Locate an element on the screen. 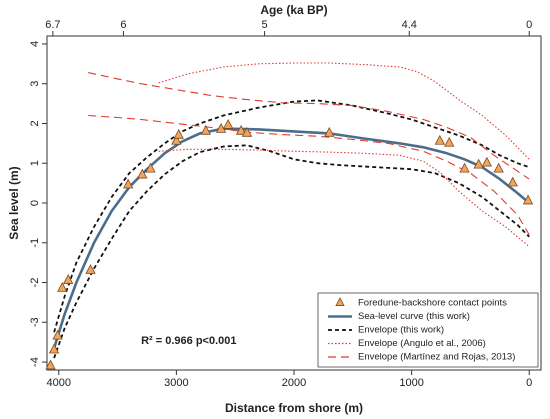 This screenshot has height=419, width=550. legend-box is located at coordinates (428, 330).